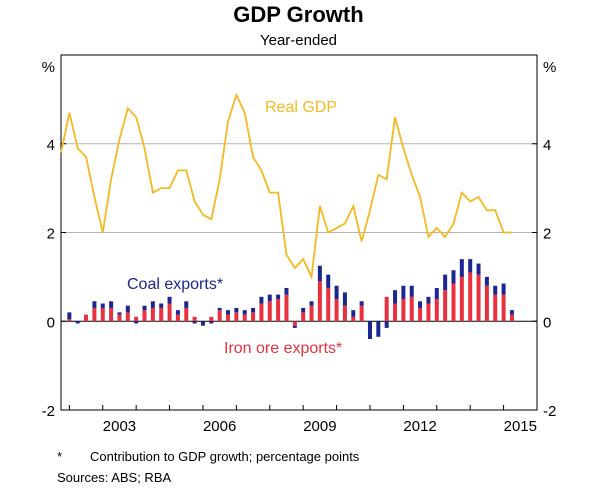 This screenshot has height=492, width=597. I want to click on x-tick-label: 2009, so click(319, 426).